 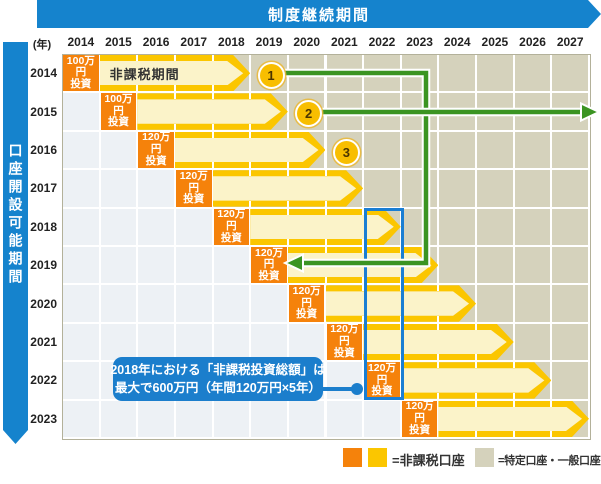 What do you see at coordinates (42, 45) in the screenshot?
I see `year-unit-label: (年)` at bounding box center [42, 45].